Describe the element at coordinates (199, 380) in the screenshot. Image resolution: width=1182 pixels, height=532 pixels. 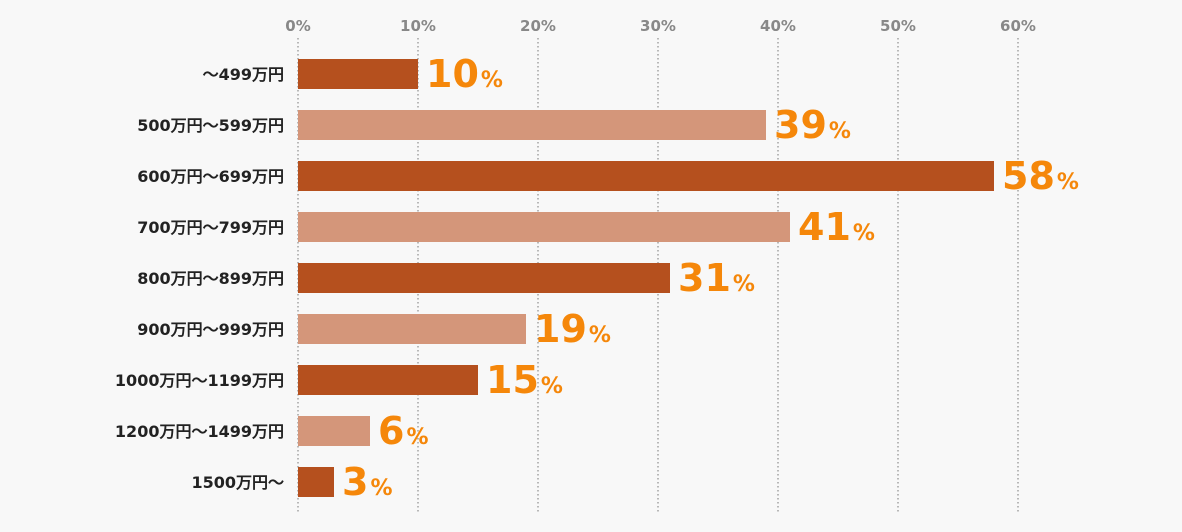
I see `category-label: 1000万円〜1199万円` at that location.